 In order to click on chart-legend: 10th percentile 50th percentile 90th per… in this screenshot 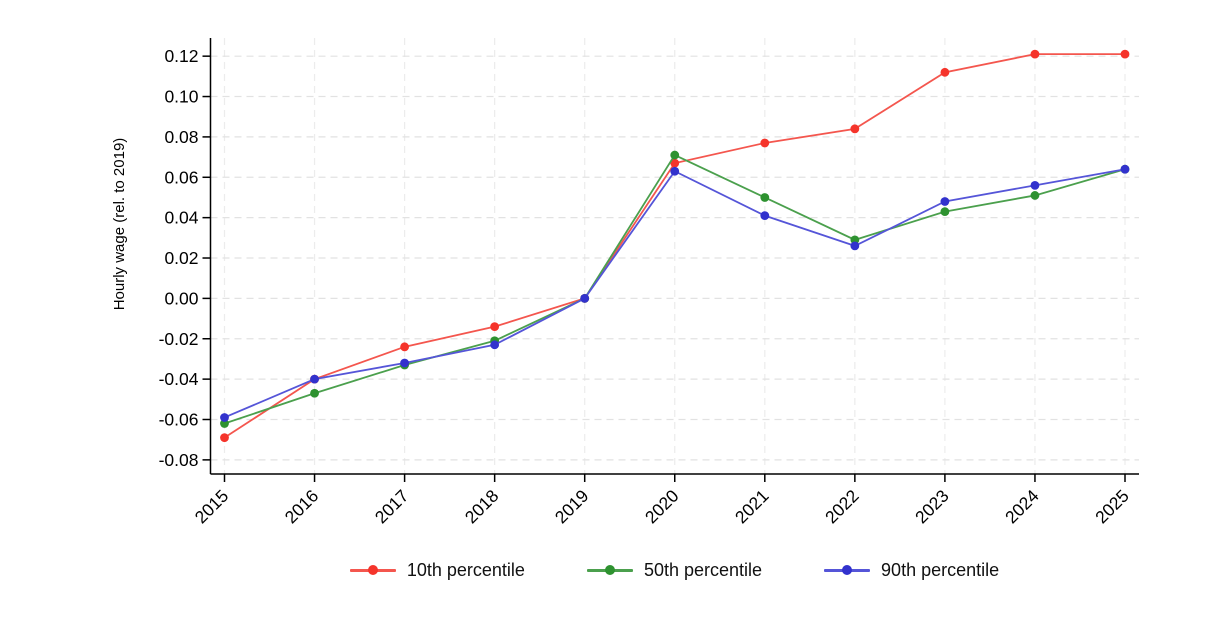, I will do `click(674, 570)`.